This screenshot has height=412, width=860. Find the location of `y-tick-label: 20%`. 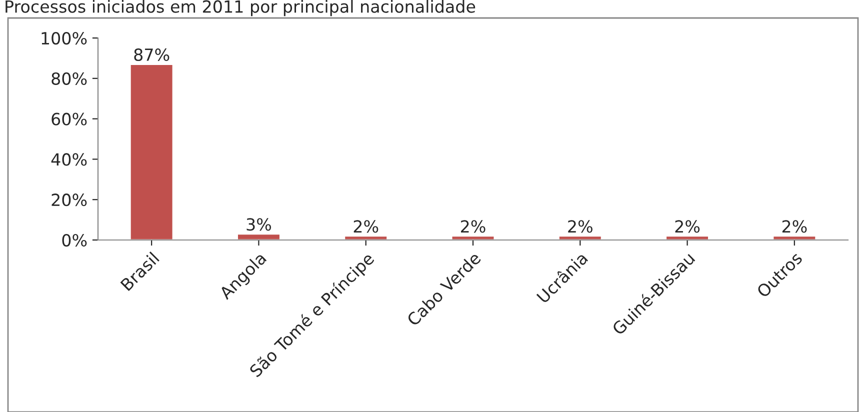

y-tick-label: 20% is located at coordinates (69, 200).